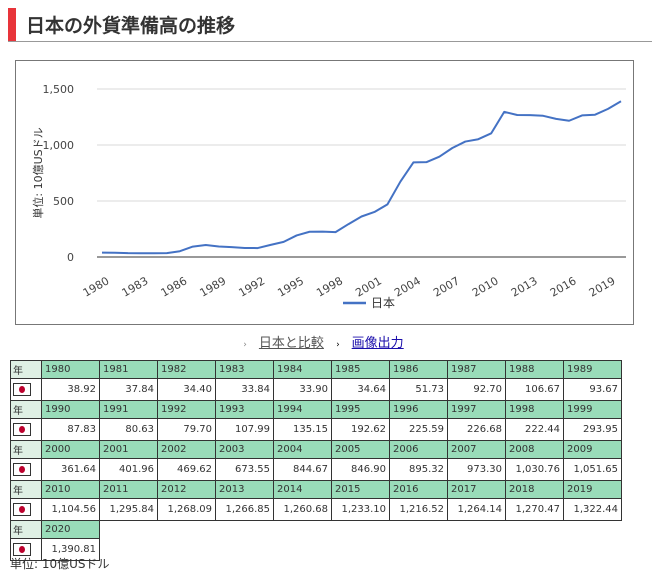 The width and height of the screenshot is (655, 574). I want to click on value-cell: 107.99, so click(244, 429).